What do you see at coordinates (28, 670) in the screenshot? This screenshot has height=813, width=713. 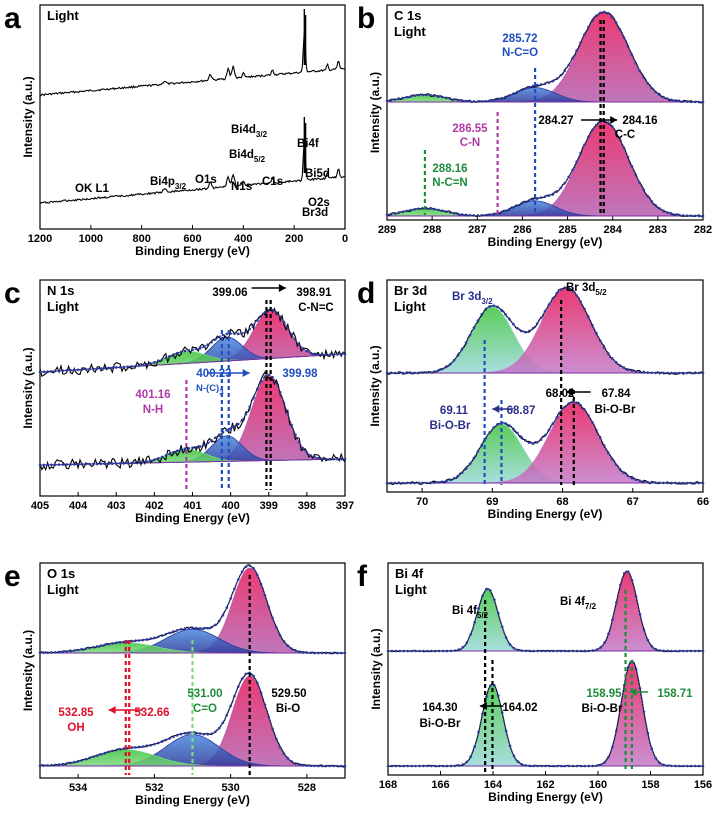 I see `y-axis-title: Intensity (a.u.)` at bounding box center [28, 670].